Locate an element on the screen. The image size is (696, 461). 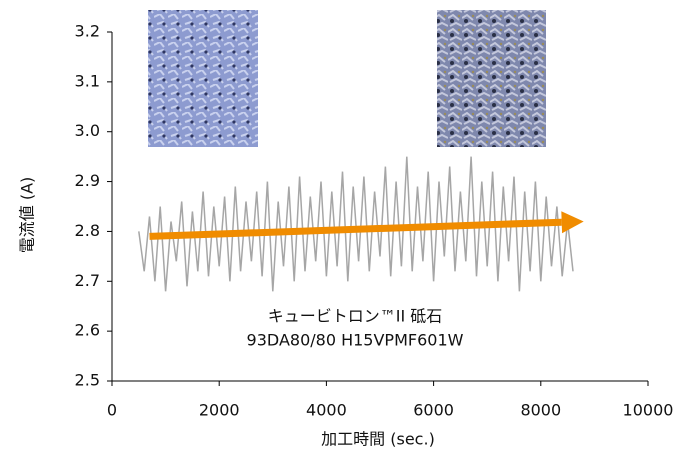
x-tick-label: 0 is located at coordinates (112, 410).